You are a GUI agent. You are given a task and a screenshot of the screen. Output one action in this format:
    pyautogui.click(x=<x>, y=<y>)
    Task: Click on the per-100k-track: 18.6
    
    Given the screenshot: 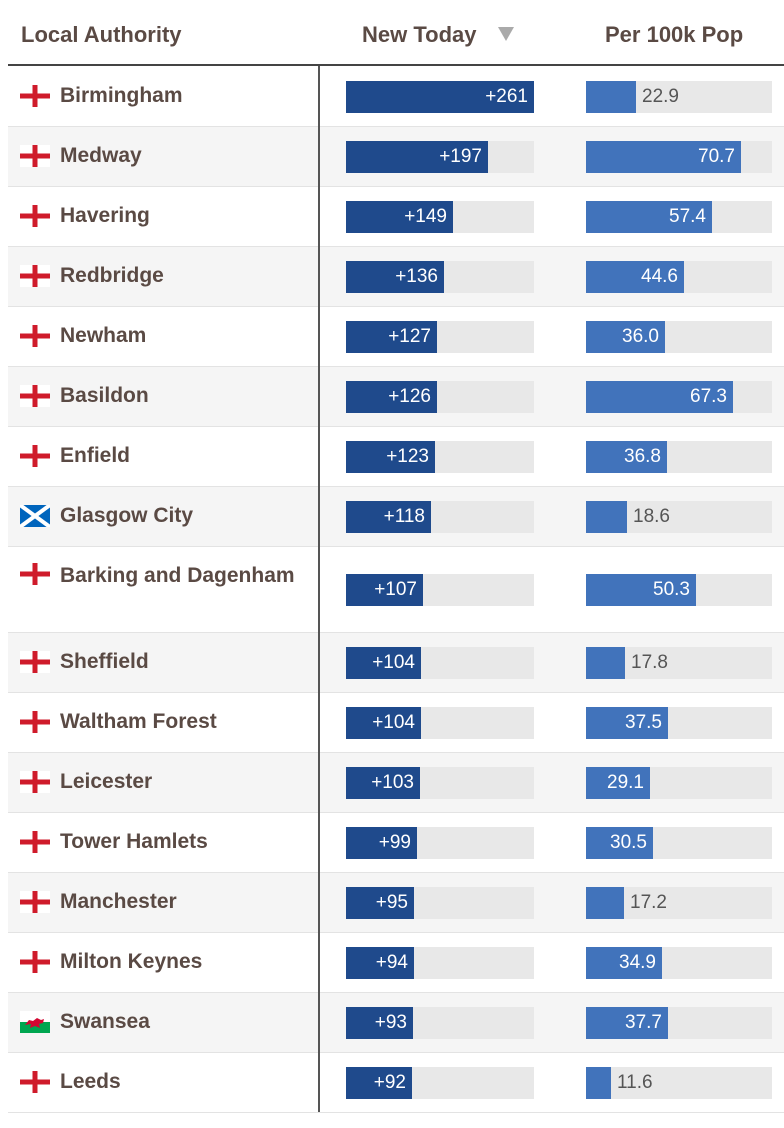 What is the action you would take?
    pyautogui.click(x=679, y=517)
    